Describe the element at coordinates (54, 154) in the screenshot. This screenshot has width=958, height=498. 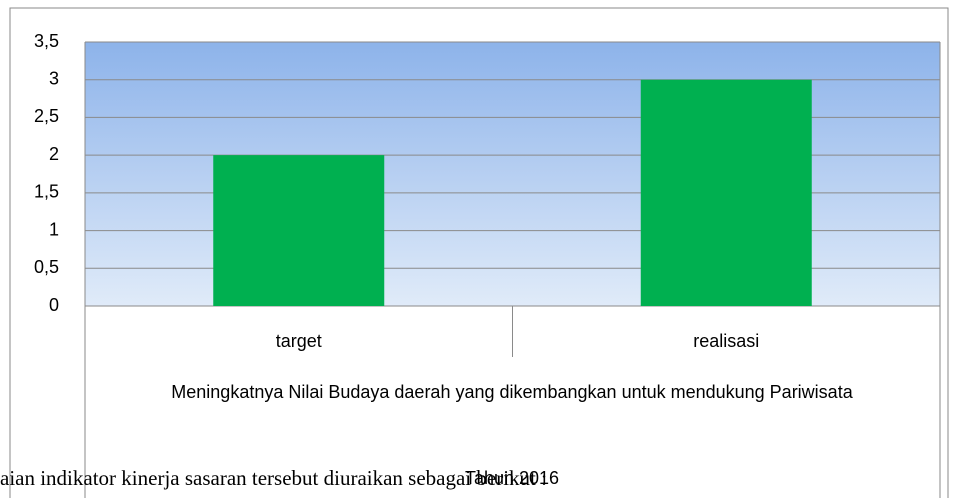
I see `y-tick-label: 2` at that location.